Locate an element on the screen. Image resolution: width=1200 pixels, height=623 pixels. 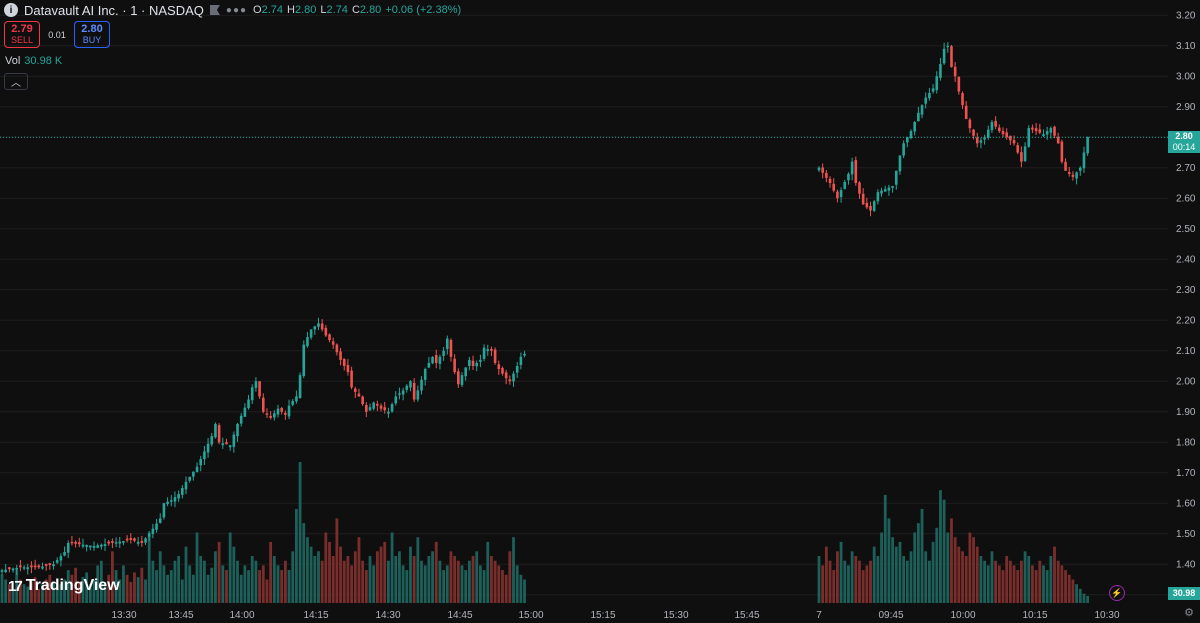
time-tick-label: 13:45 is located at coordinates (180, 615).